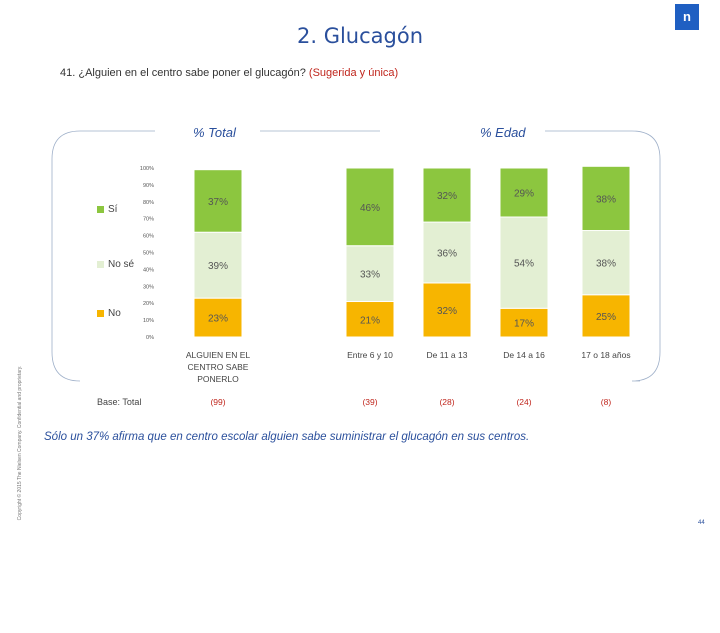  I want to click on legend-swatch-nose, so click(100, 264).